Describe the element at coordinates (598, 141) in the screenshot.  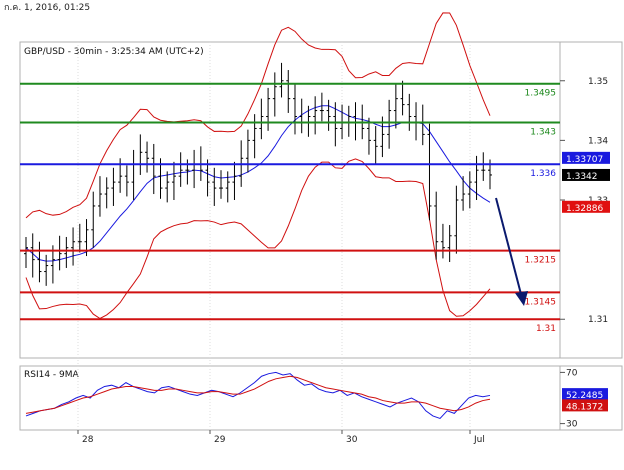
I see `y-tick-label: 1.34` at that location.